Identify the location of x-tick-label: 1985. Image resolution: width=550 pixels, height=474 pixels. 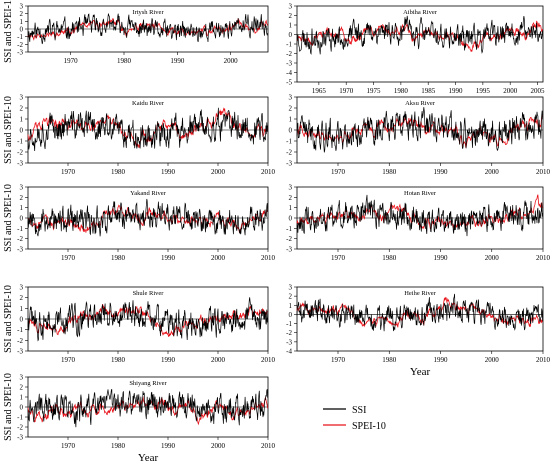
(428, 91).